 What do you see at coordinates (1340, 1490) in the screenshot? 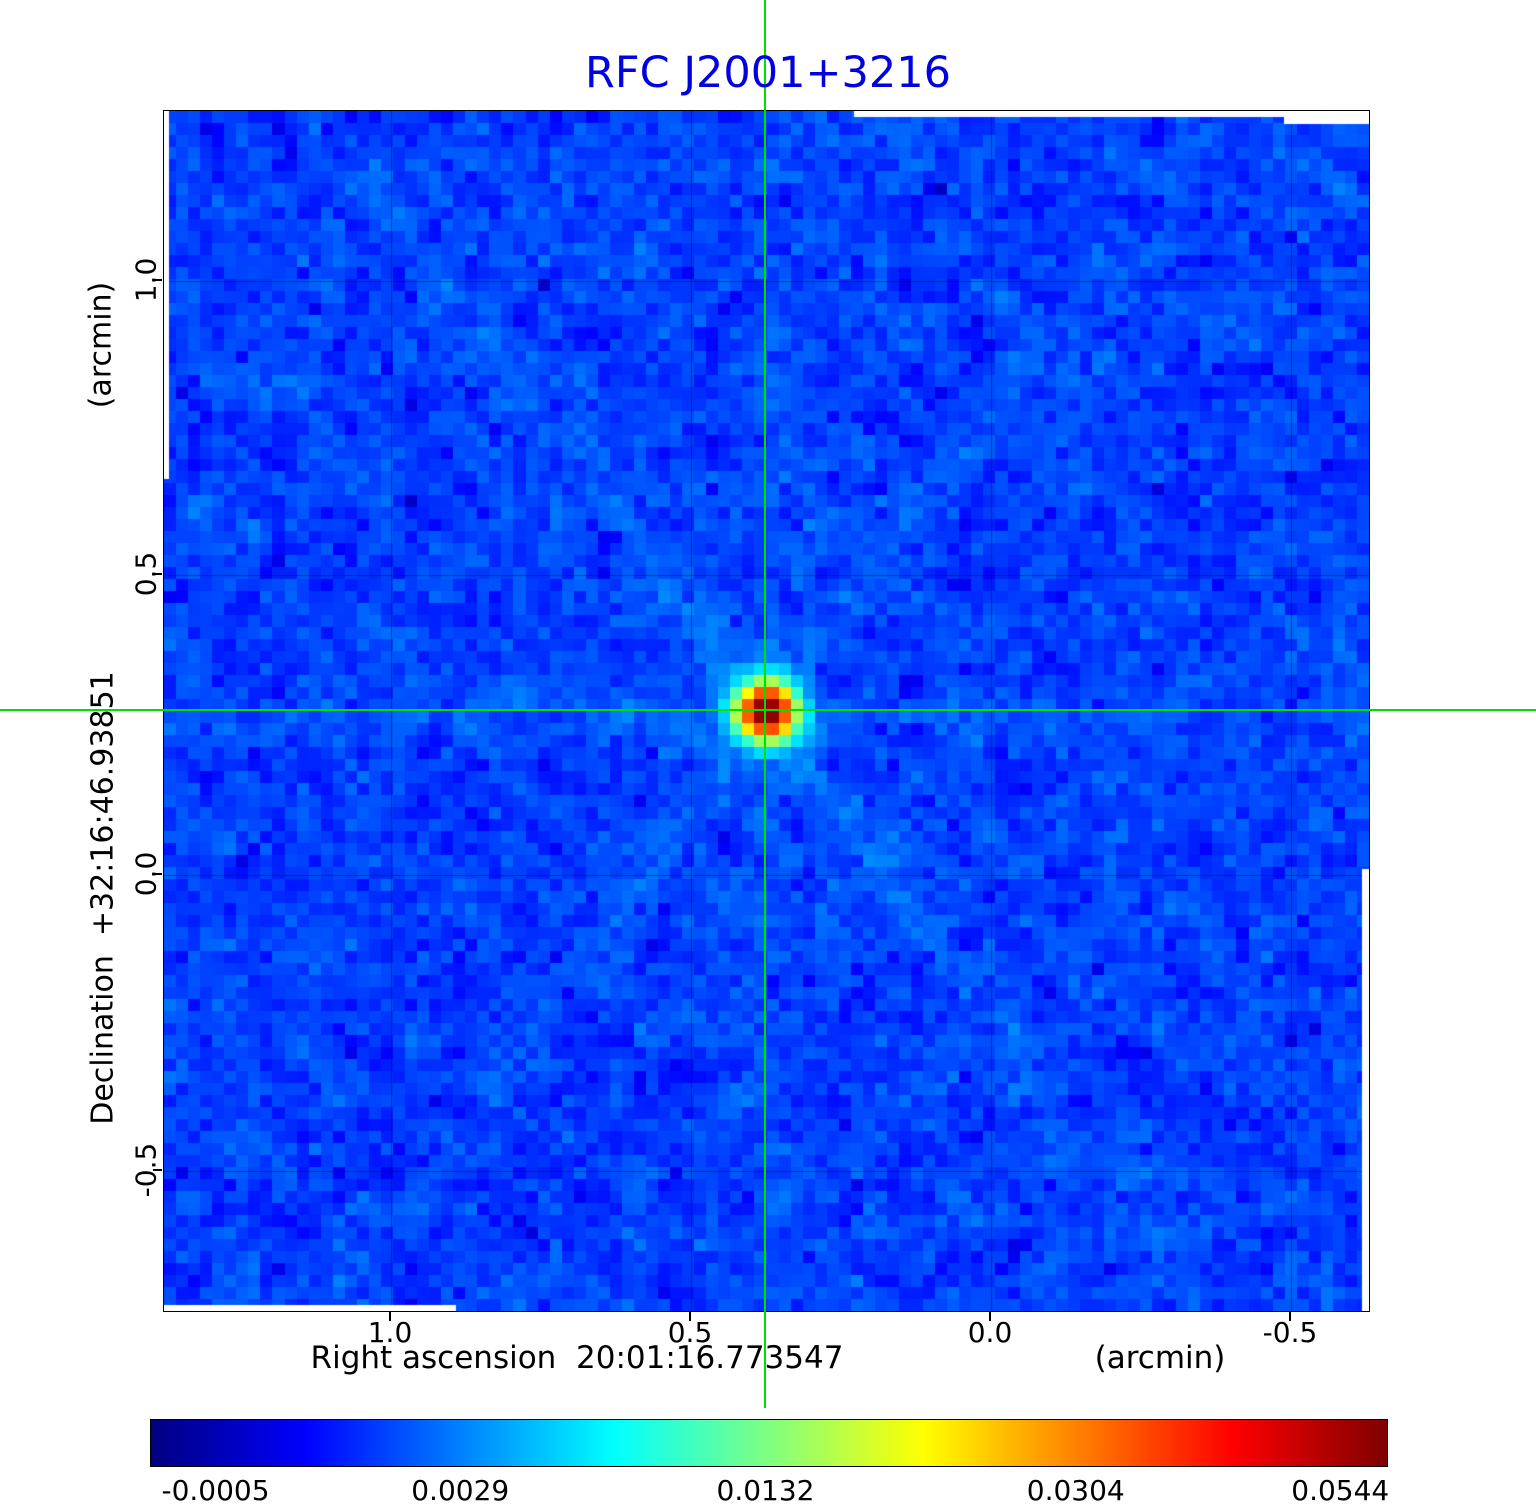
I see `colorbar-tick-label: 0.0544` at bounding box center [1340, 1490].